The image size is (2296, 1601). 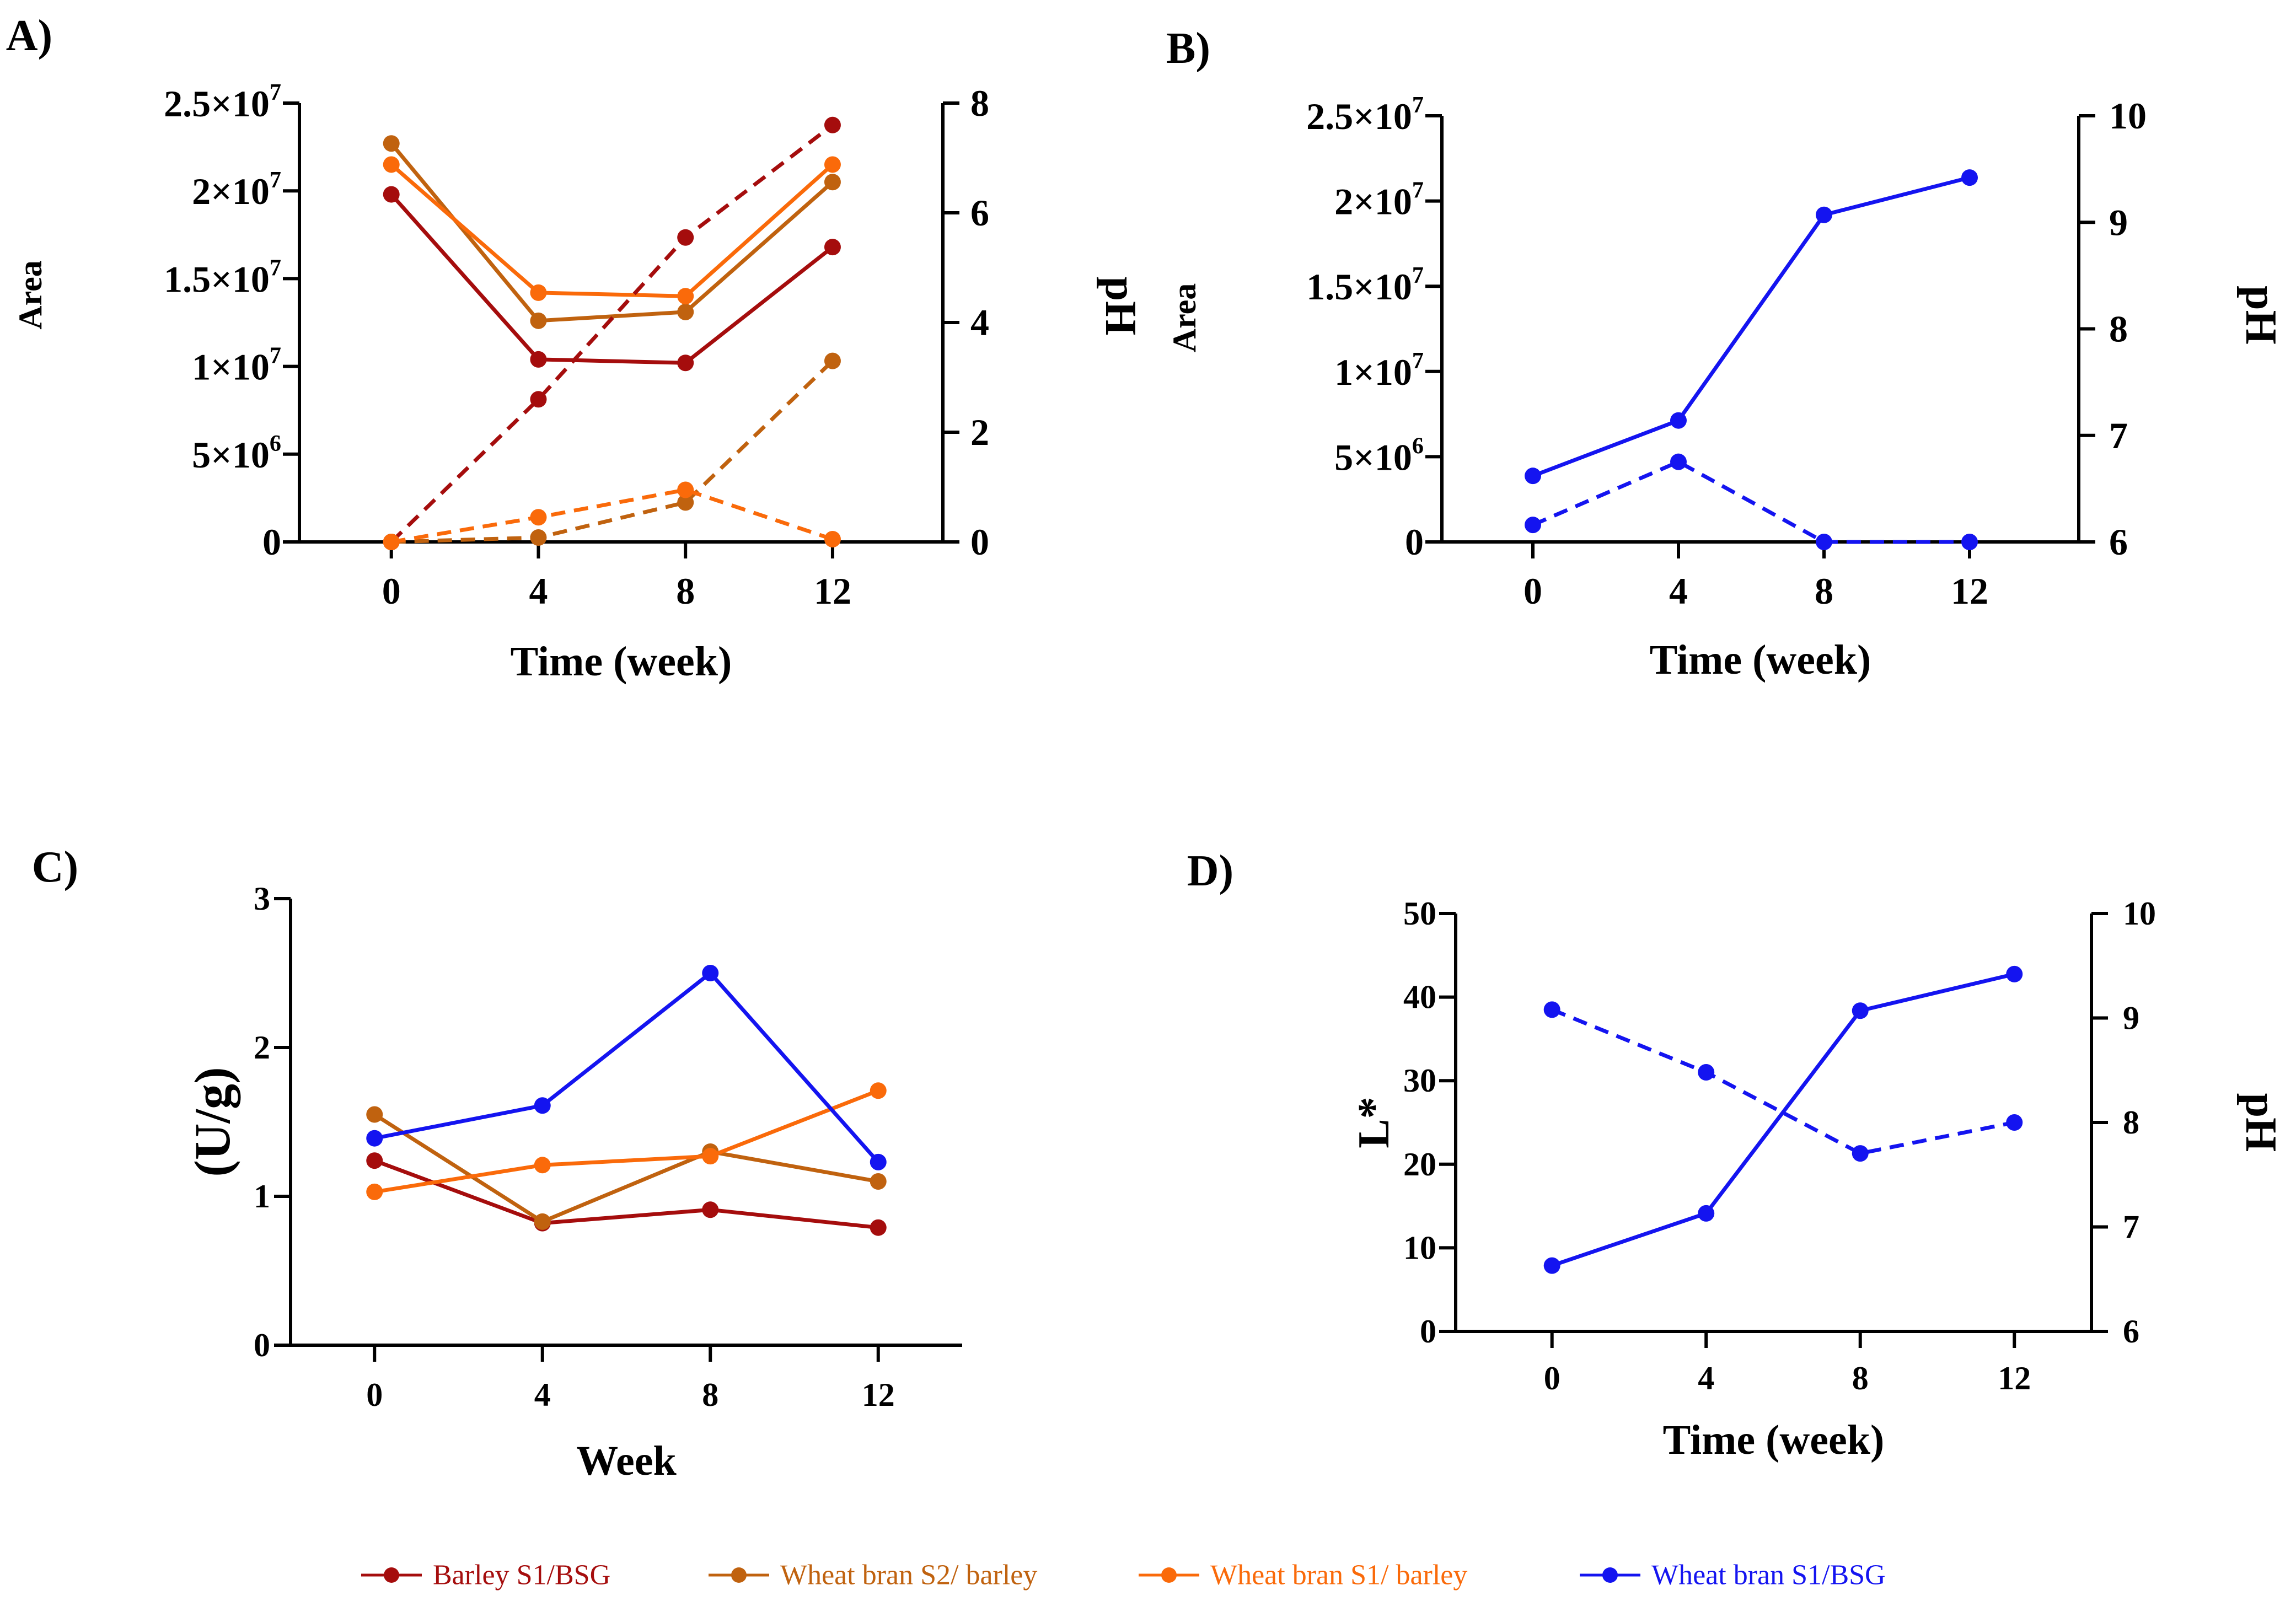 What do you see at coordinates (980, 103) in the screenshot?
I see `y2-tick-label: 8` at bounding box center [980, 103].